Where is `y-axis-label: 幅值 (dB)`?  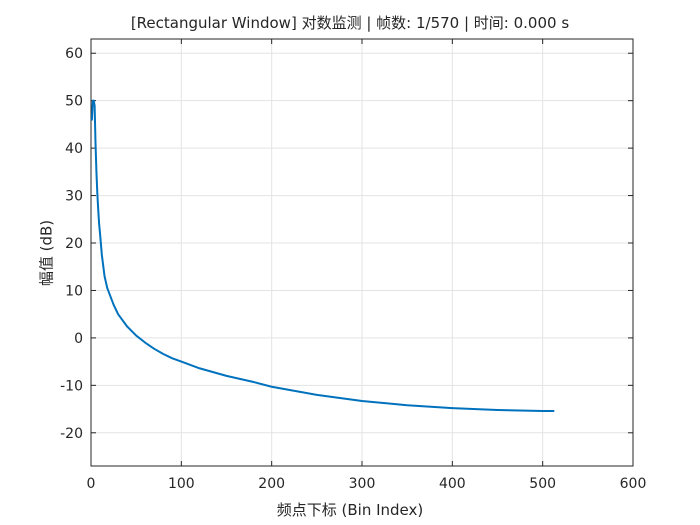
y-axis-label: 幅值 (dB) is located at coordinates (46, 253).